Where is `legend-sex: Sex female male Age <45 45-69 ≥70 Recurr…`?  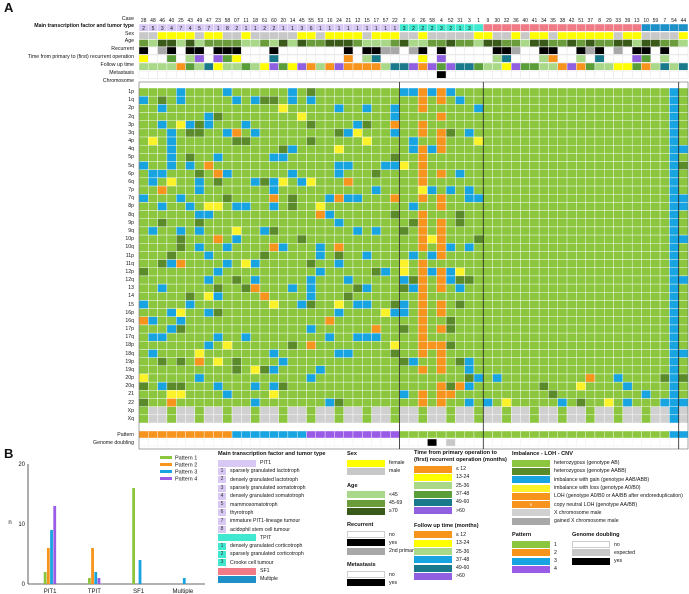
legend-sex: Sex female male Age <45 45-69 ≥70 Recurr… is located at coordinates (381, 518).